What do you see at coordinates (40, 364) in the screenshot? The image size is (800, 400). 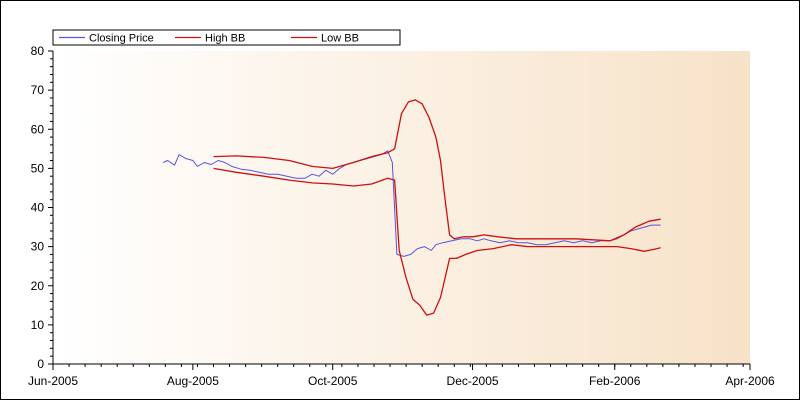 I see `y-tick-label: 0` at bounding box center [40, 364].